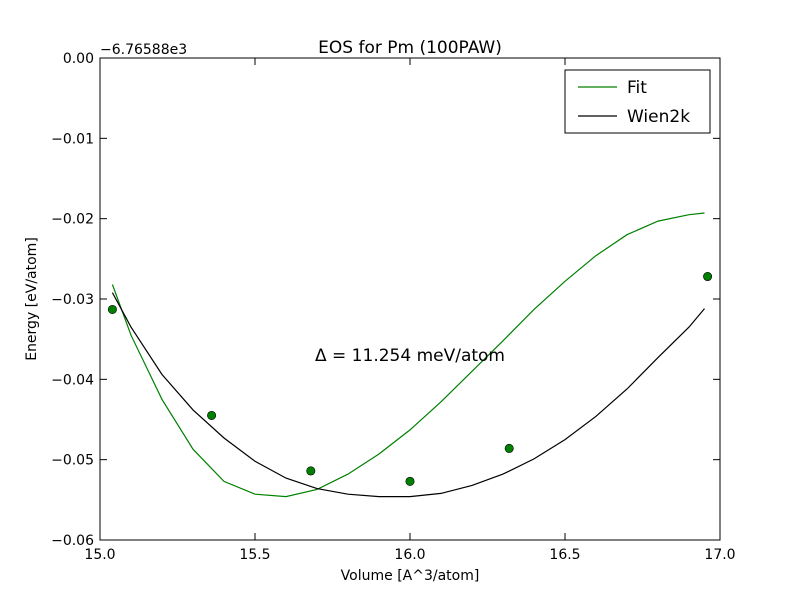  Describe the element at coordinates (72, 139) in the screenshot. I see `y-tick-label: −0.01` at that location.